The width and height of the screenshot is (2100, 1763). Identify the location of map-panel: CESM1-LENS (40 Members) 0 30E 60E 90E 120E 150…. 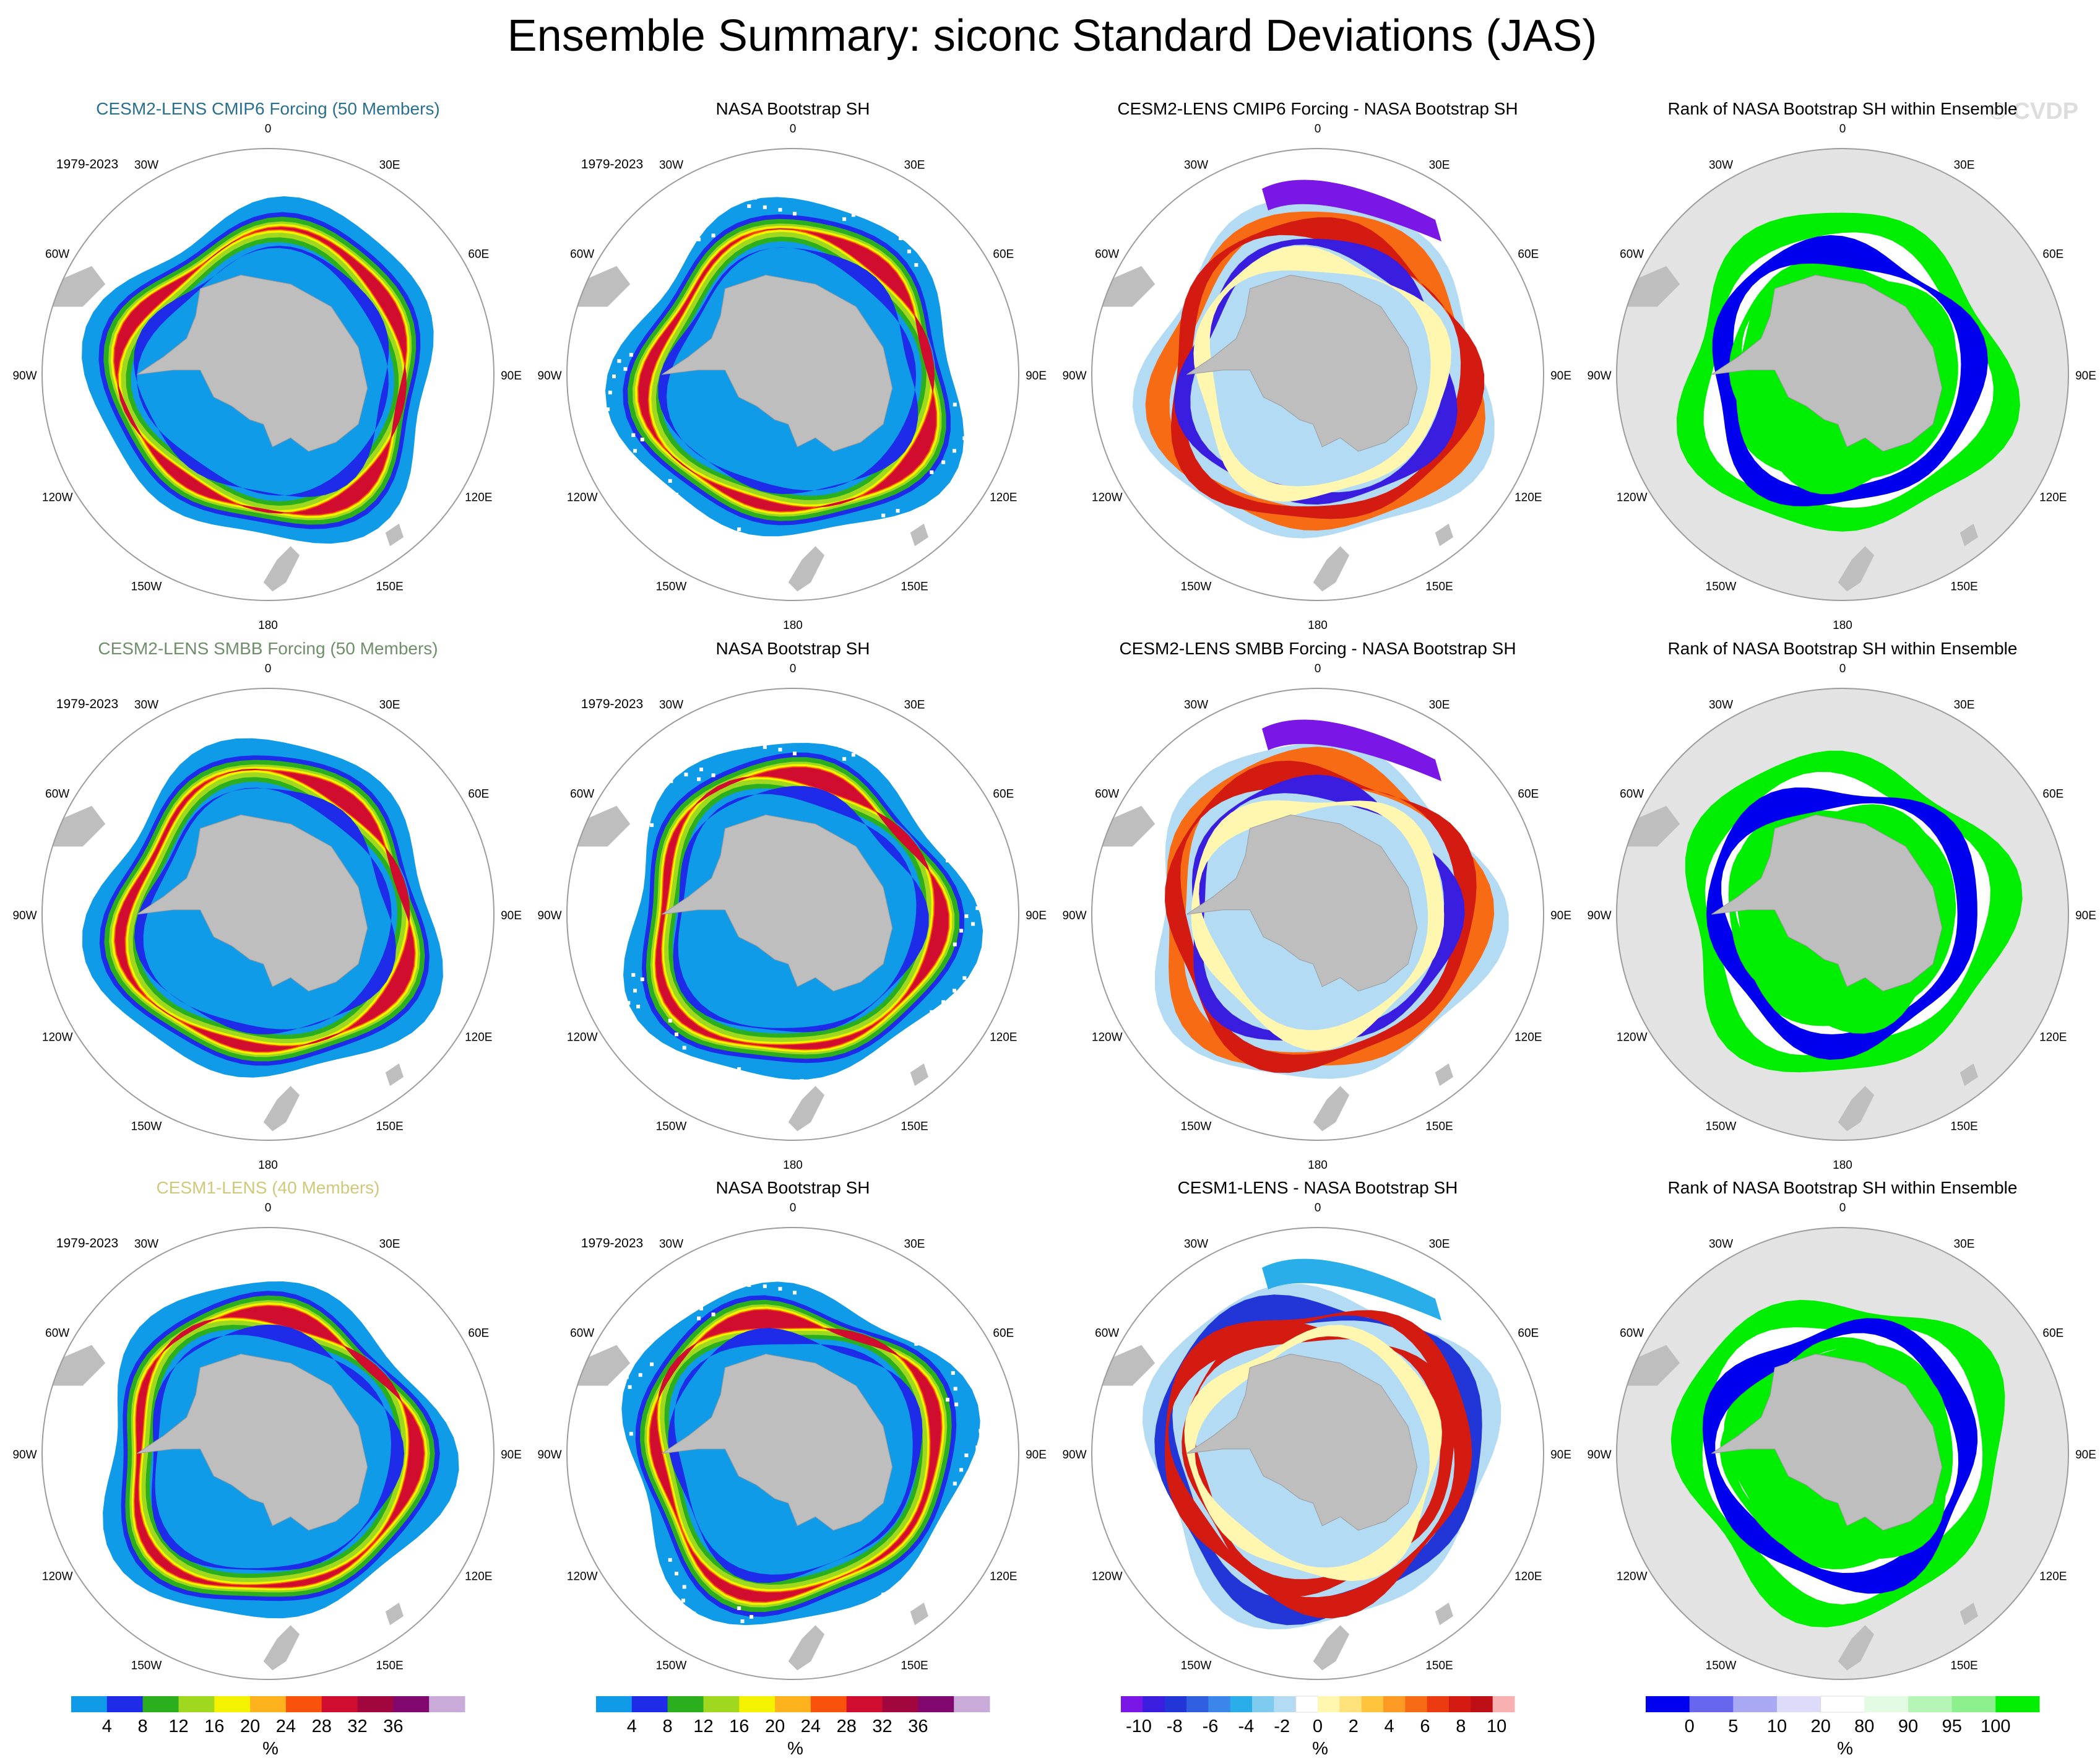
(266, 1444).